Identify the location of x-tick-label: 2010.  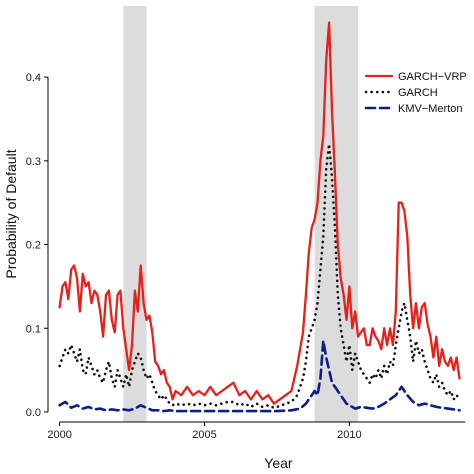
(349, 435).